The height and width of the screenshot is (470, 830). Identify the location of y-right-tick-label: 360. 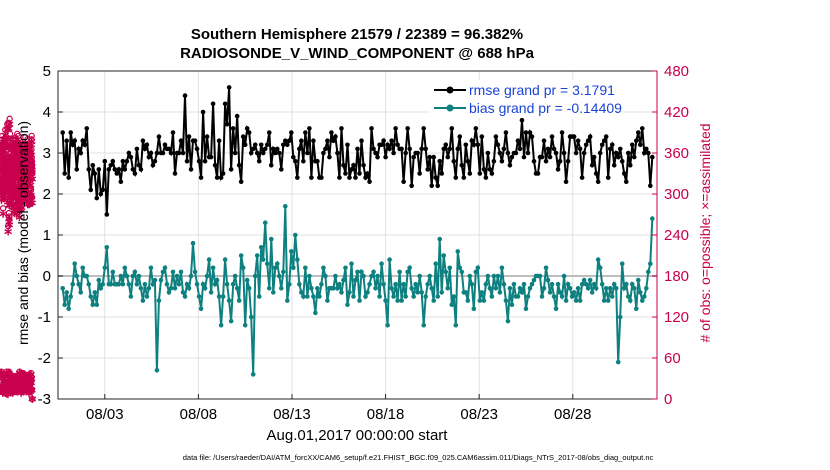
(676, 153).